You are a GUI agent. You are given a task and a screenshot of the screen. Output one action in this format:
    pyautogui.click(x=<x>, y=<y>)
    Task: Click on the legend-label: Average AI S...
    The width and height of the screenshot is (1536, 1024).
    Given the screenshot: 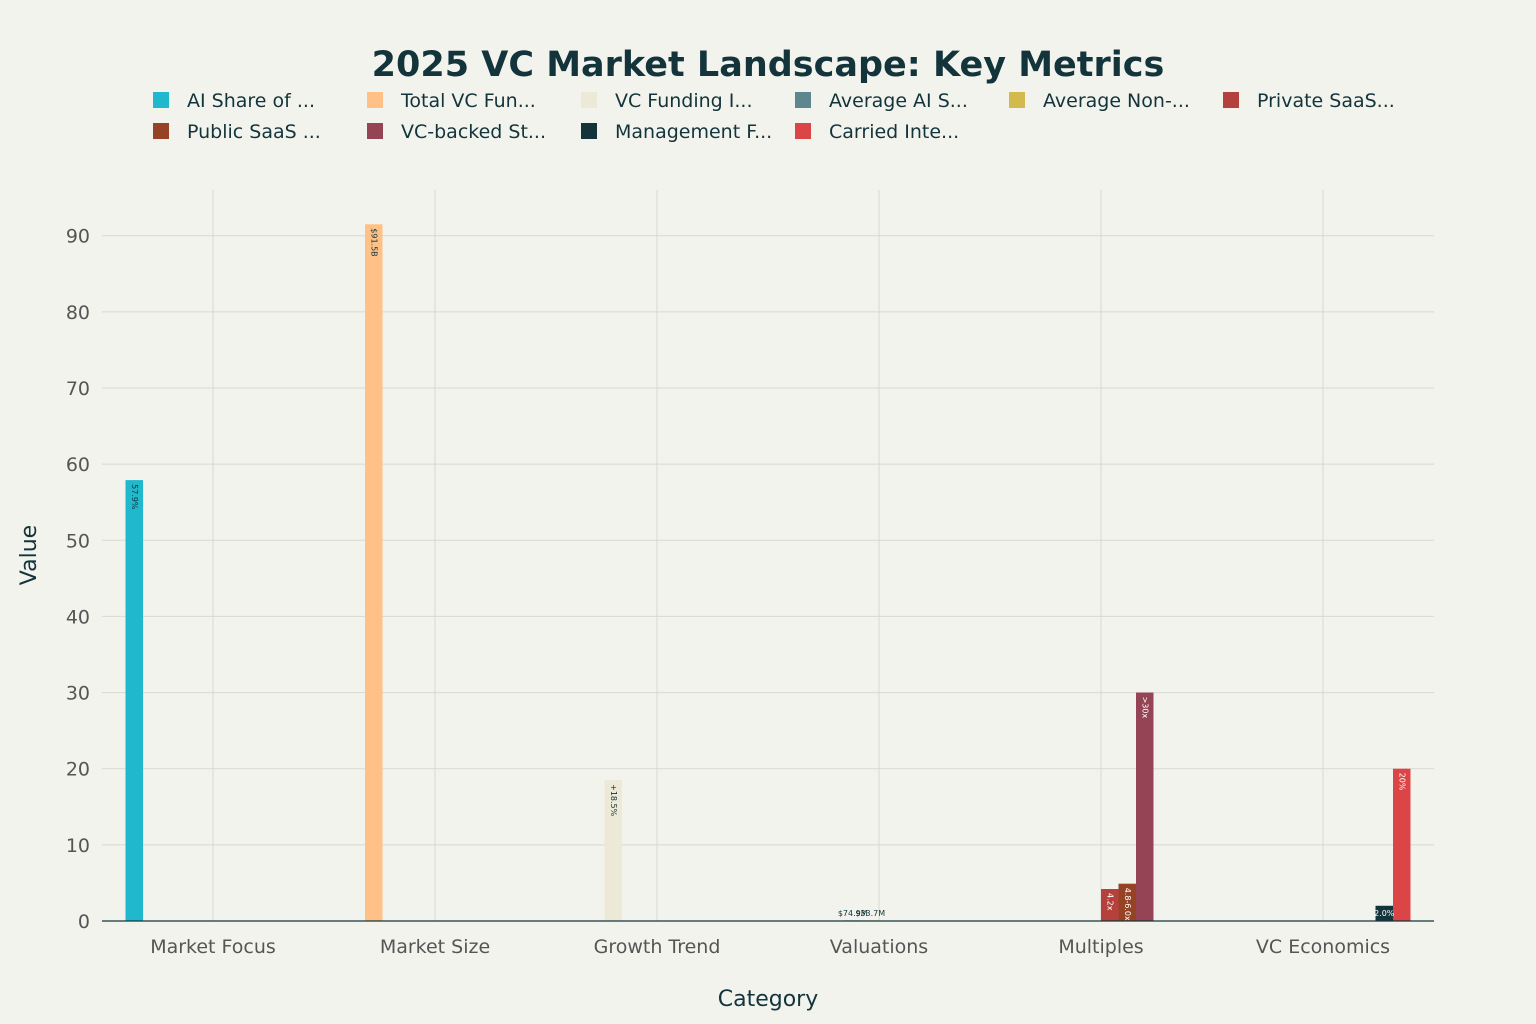 What is the action you would take?
    pyautogui.click(x=898, y=101)
    